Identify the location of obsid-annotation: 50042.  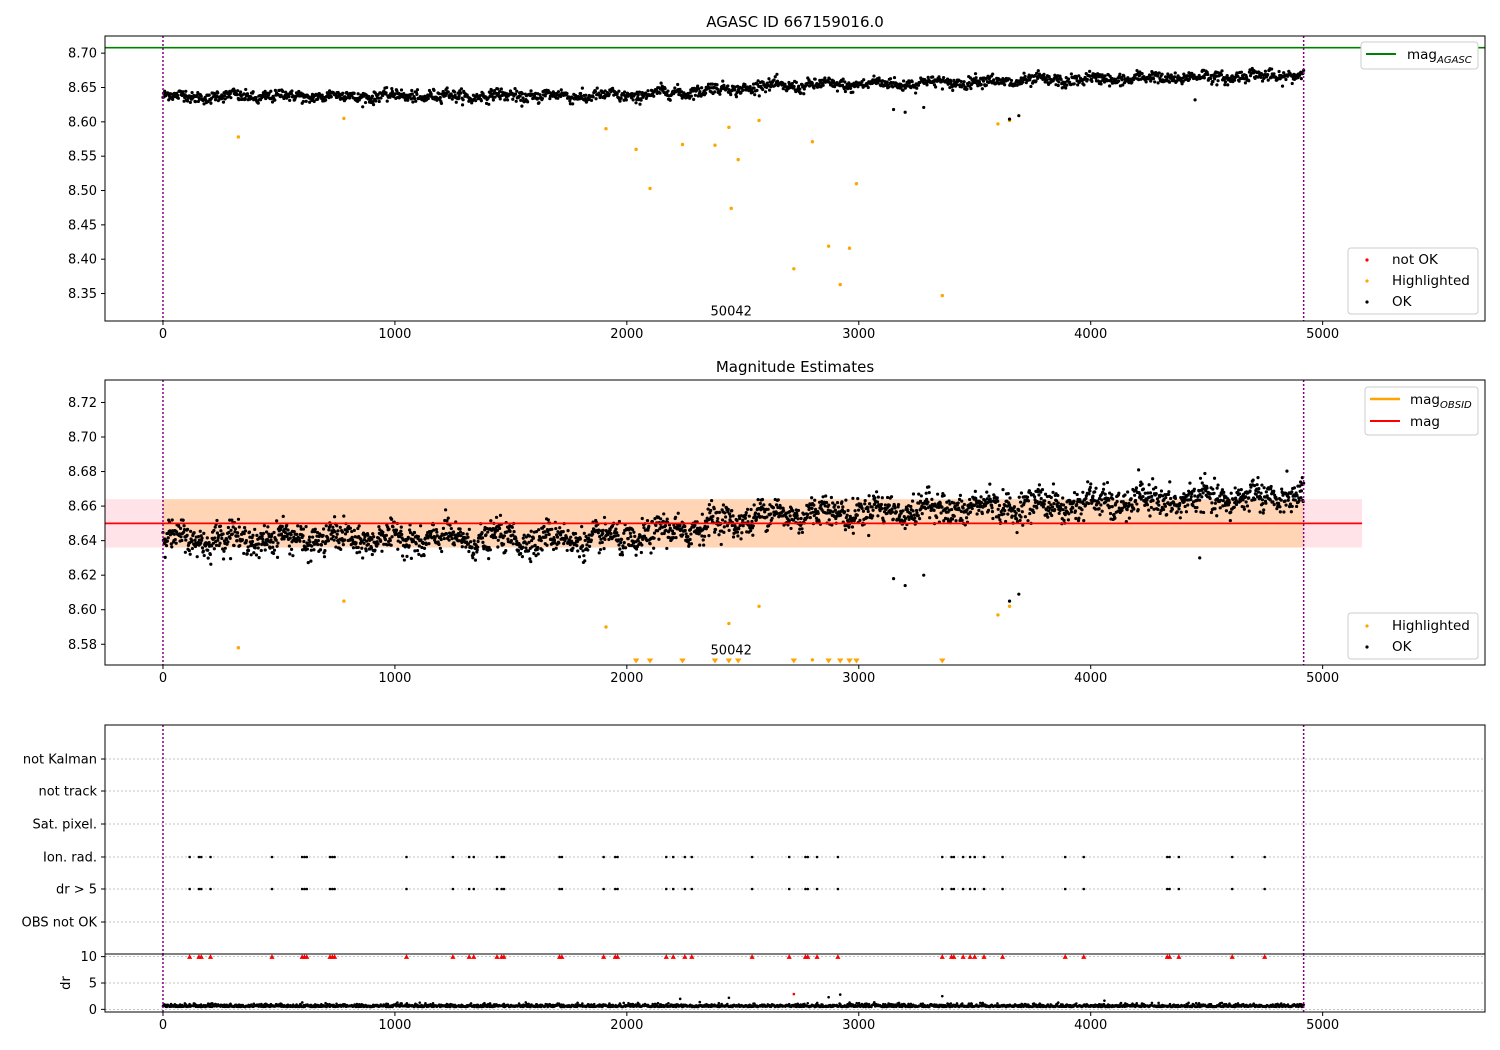
(731, 650).